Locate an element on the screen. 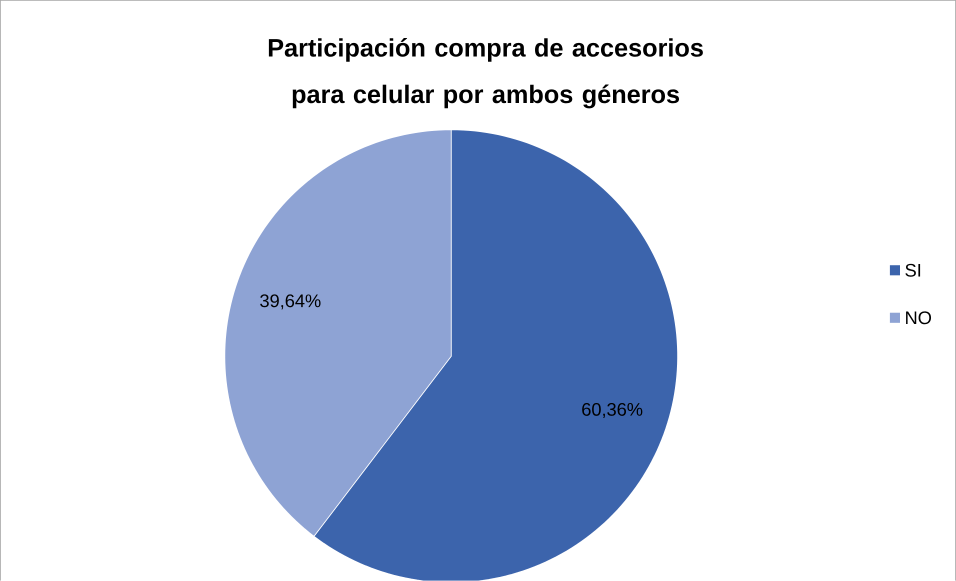 The image size is (956, 581). chart-title: Participación compra de accesorios para celular por ambos géneros is located at coordinates (485, 73).